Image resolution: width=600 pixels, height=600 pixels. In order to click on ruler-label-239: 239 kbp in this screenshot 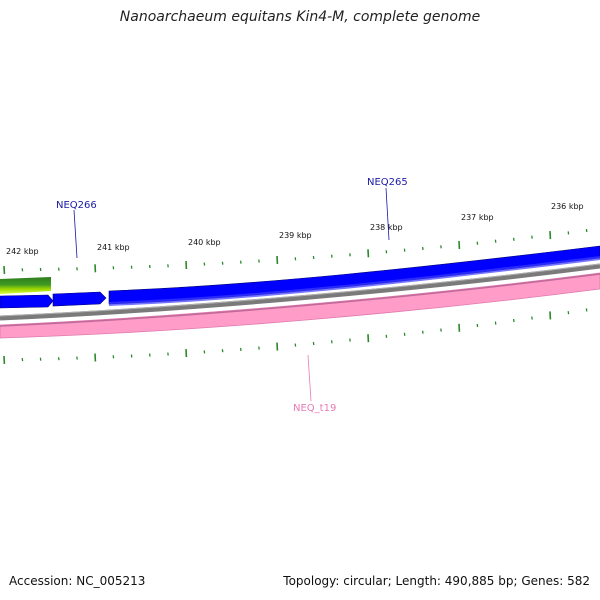, I will do `click(295, 235)`.